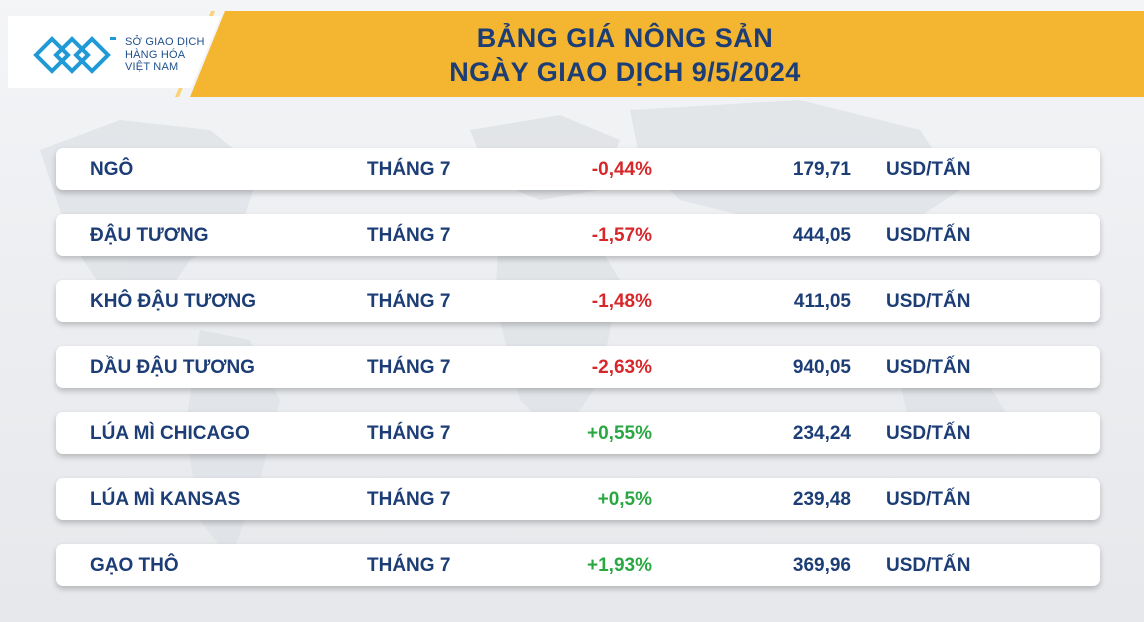 The width and height of the screenshot is (1144, 622). Describe the element at coordinates (165, 499) in the screenshot. I see `commodity-name: LÚA MÌ KANSAS` at that location.